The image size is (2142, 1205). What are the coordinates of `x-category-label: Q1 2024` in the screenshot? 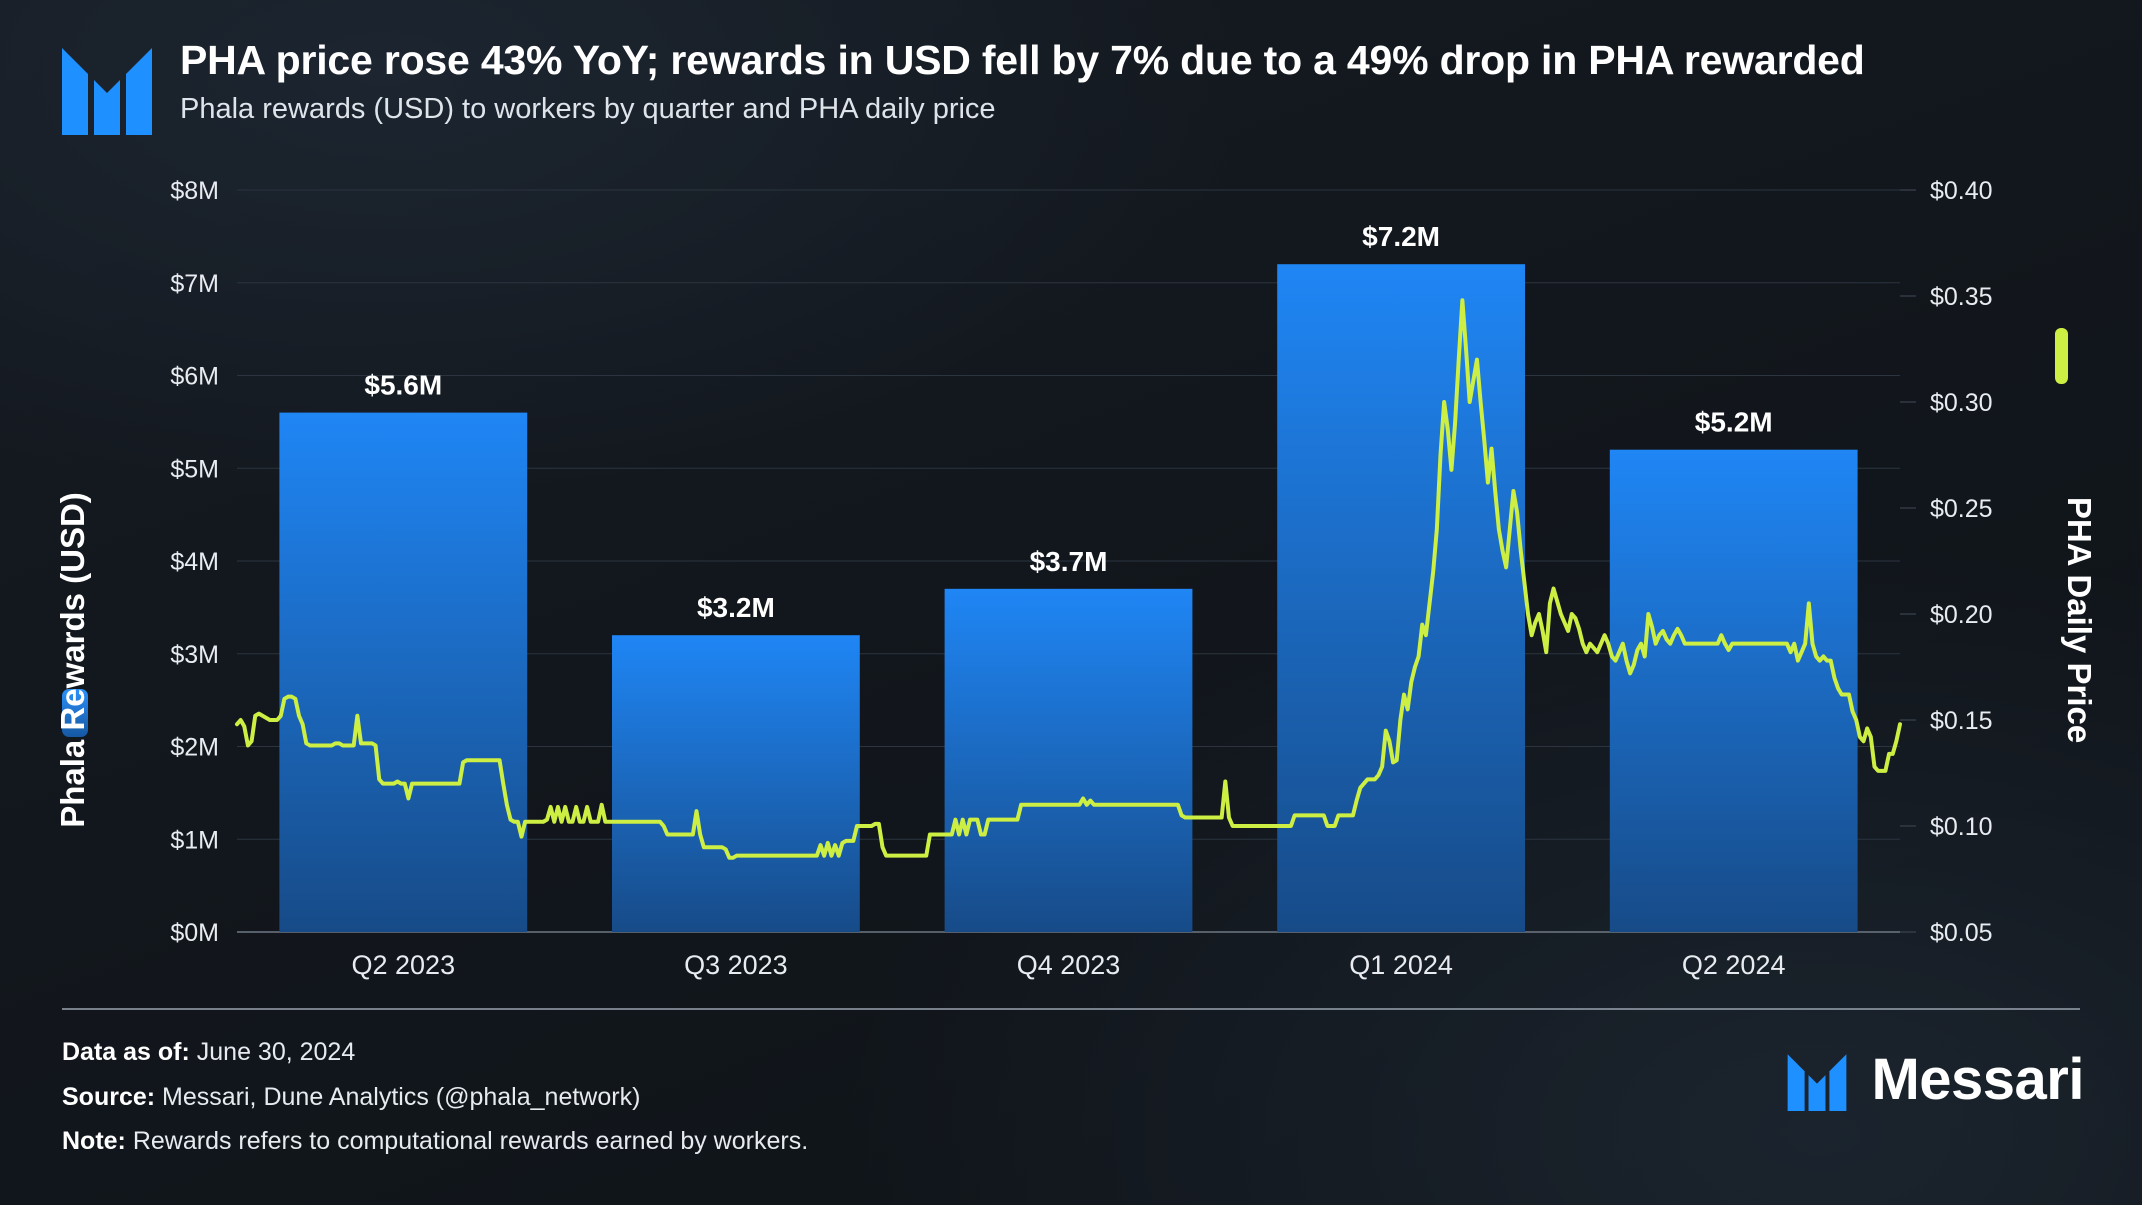 It's located at (1401, 965).